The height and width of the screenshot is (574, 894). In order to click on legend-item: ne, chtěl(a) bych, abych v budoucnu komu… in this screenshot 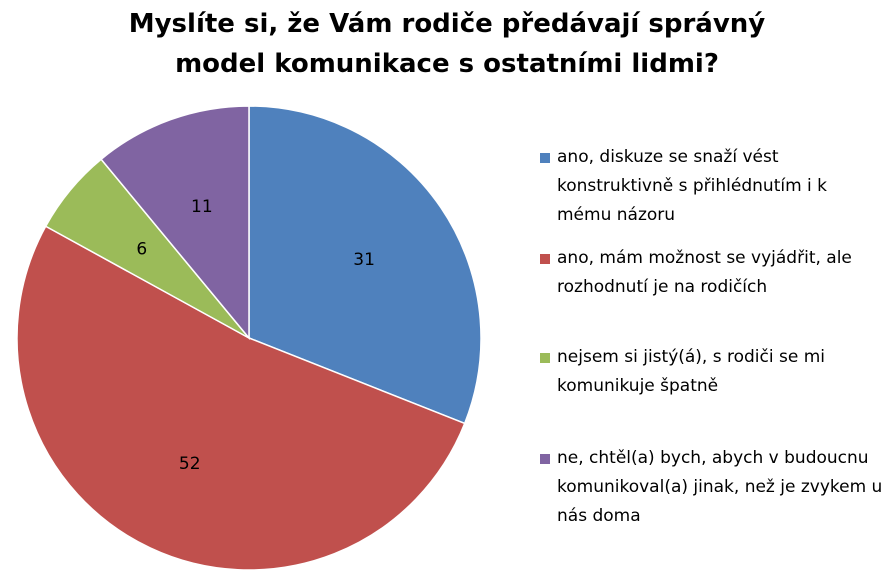, I will do `click(712, 487)`.